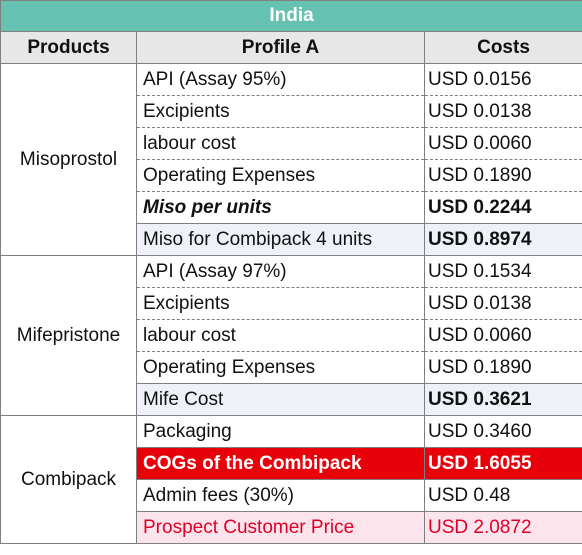  I want to click on row-cost: USD 0.48, so click(503, 495).